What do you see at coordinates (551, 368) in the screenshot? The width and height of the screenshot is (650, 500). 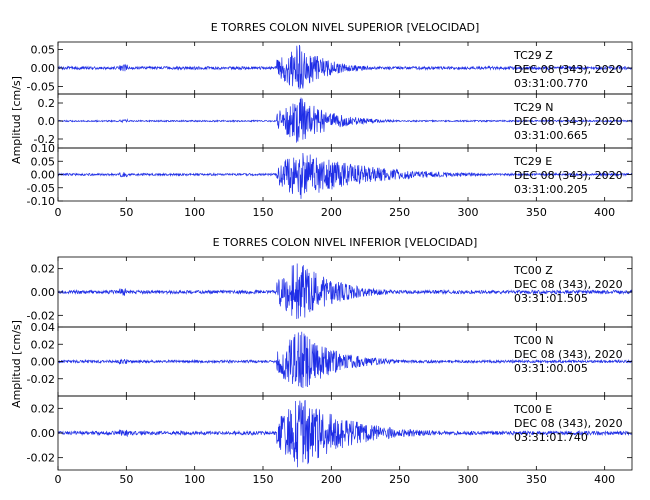 I see `time-label: 03:31:00.005` at bounding box center [551, 368].